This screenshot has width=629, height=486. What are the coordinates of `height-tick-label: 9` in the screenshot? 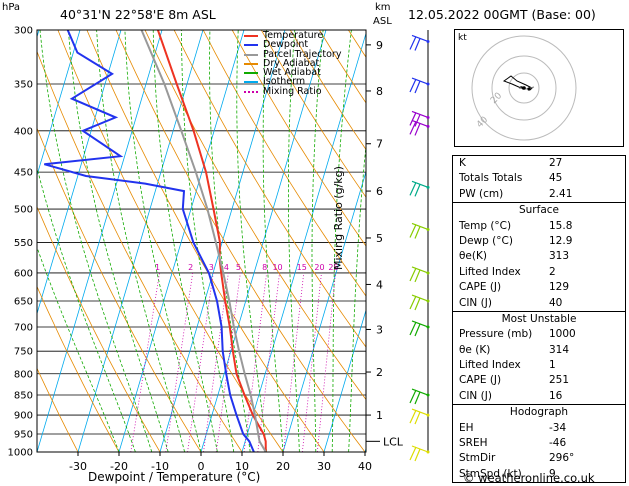 It's located at (379, 45).